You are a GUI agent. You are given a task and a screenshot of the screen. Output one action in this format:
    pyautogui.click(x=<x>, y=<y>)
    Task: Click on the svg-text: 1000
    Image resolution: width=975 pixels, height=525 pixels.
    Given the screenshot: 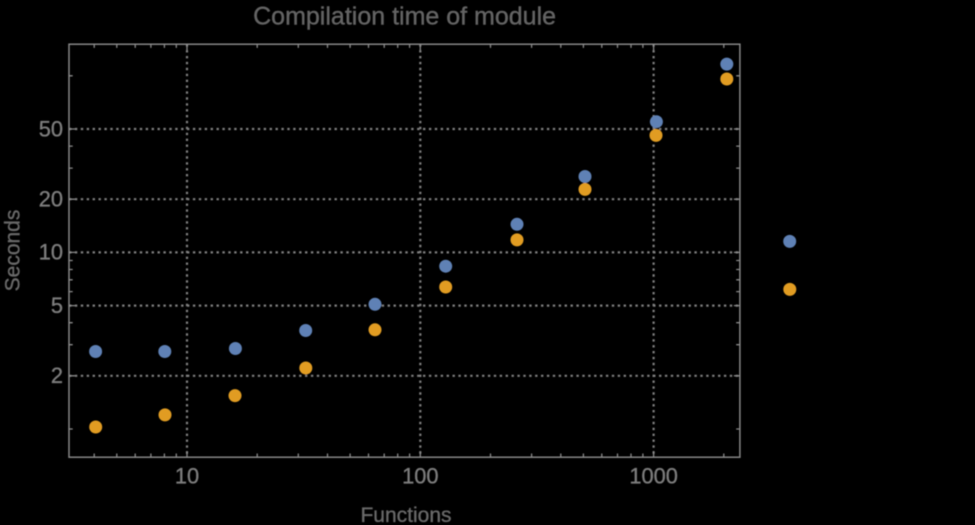 What is the action you would take?
    pyautogui.click(x=653, y=475)
    